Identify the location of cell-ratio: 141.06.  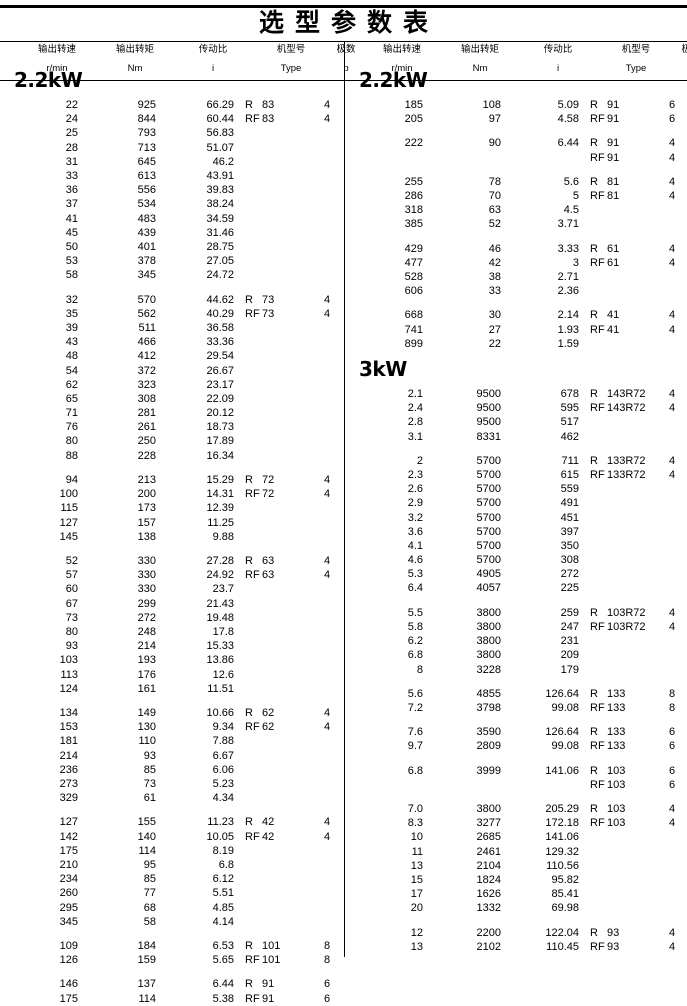
(562, 770).